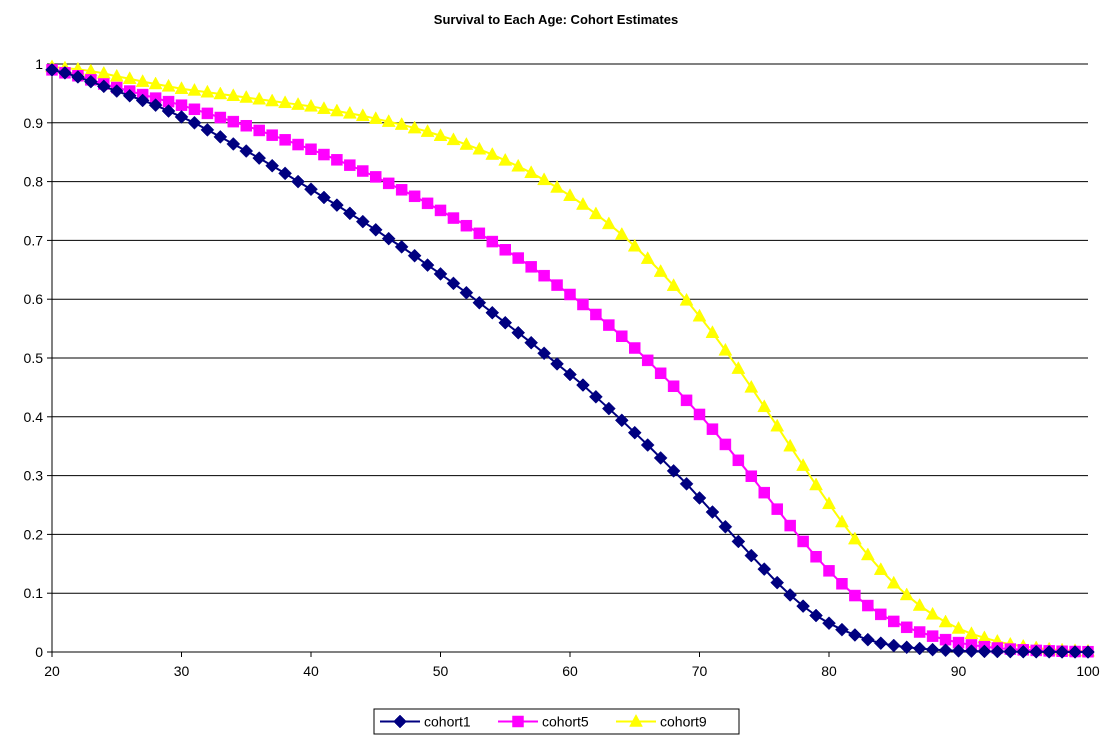  I want to click on y-tick-label: 0.3, so click(34, 476).